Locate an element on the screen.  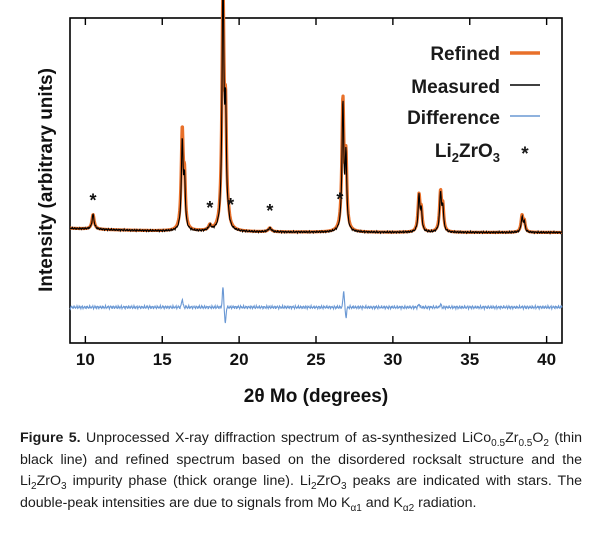
legend-item-li2zro3: Li2ZrO3 * is located at coordinates (482, 153).